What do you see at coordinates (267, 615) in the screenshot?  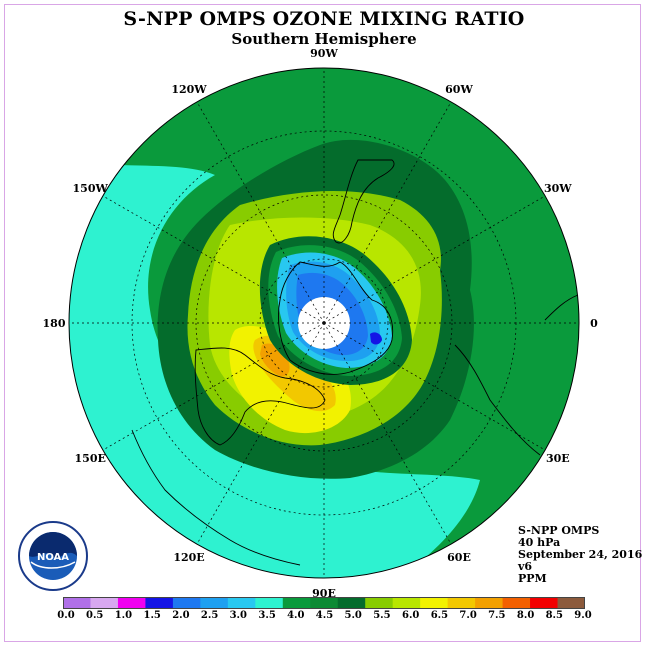 I see `colorbar-tick-label: 3.5` at bounding box center [267, 615].